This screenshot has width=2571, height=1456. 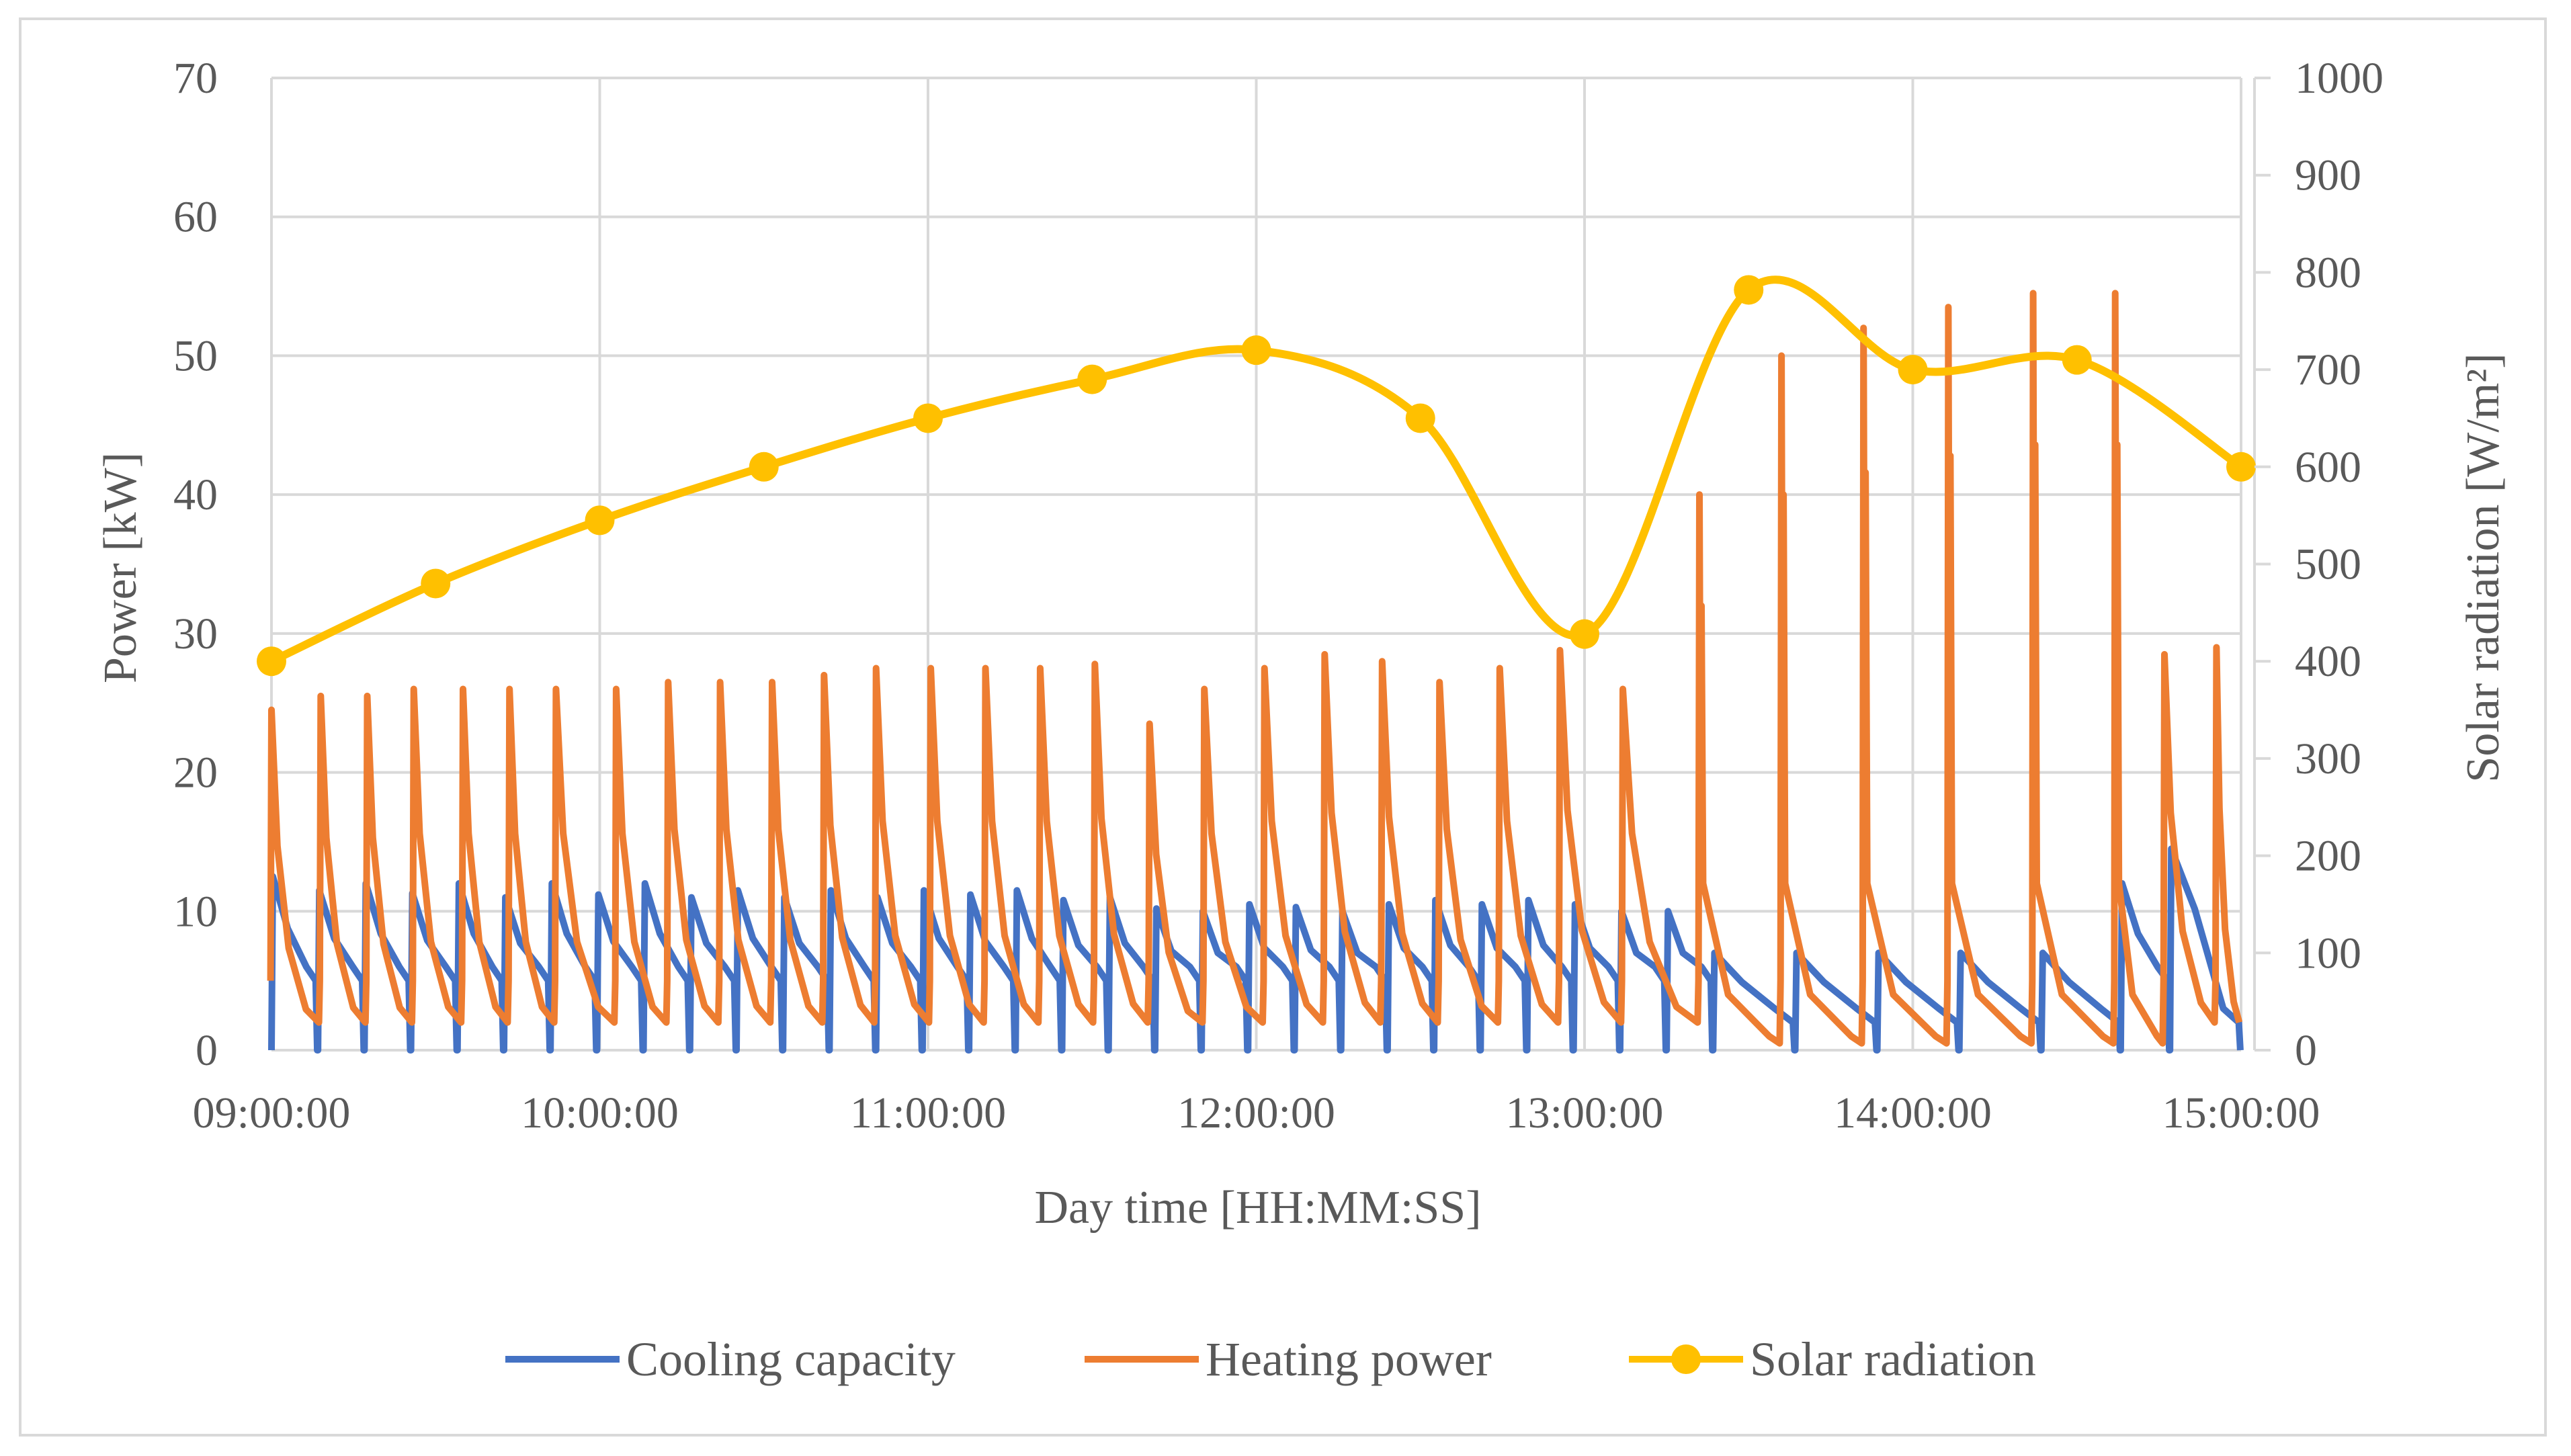 I want to click on y-tick-label: 30, so click(x=195, y=633).